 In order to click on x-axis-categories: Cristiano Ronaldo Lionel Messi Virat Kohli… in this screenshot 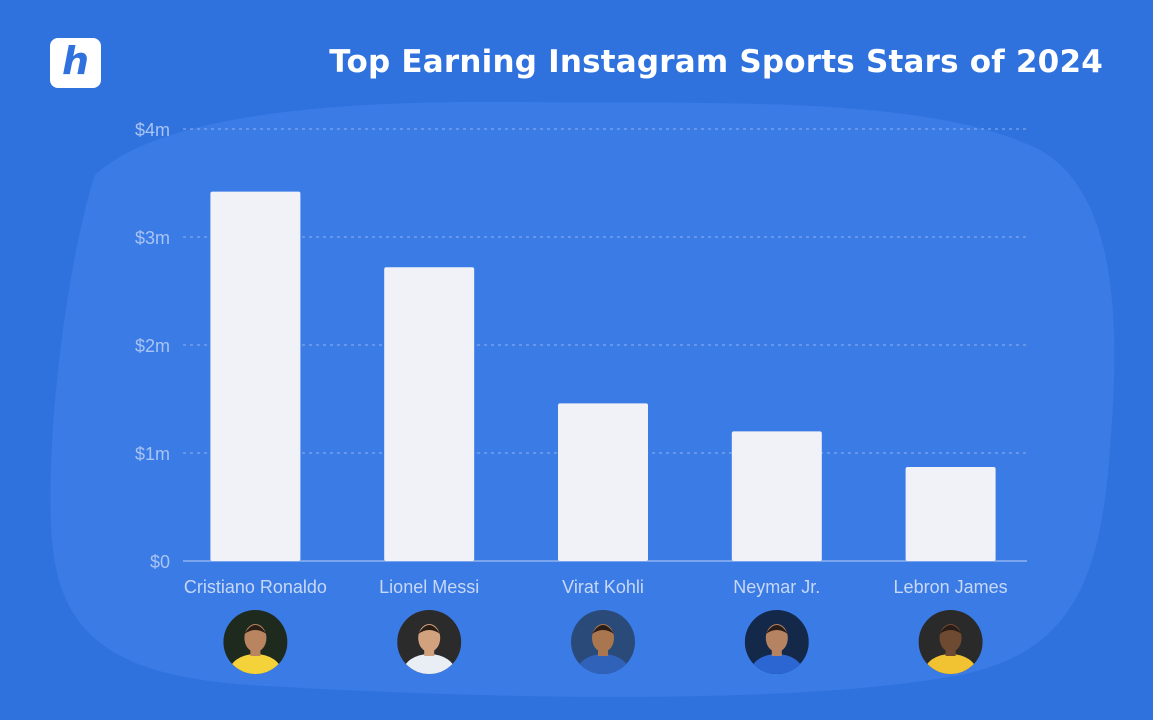, I will do `click(596, 587)`.